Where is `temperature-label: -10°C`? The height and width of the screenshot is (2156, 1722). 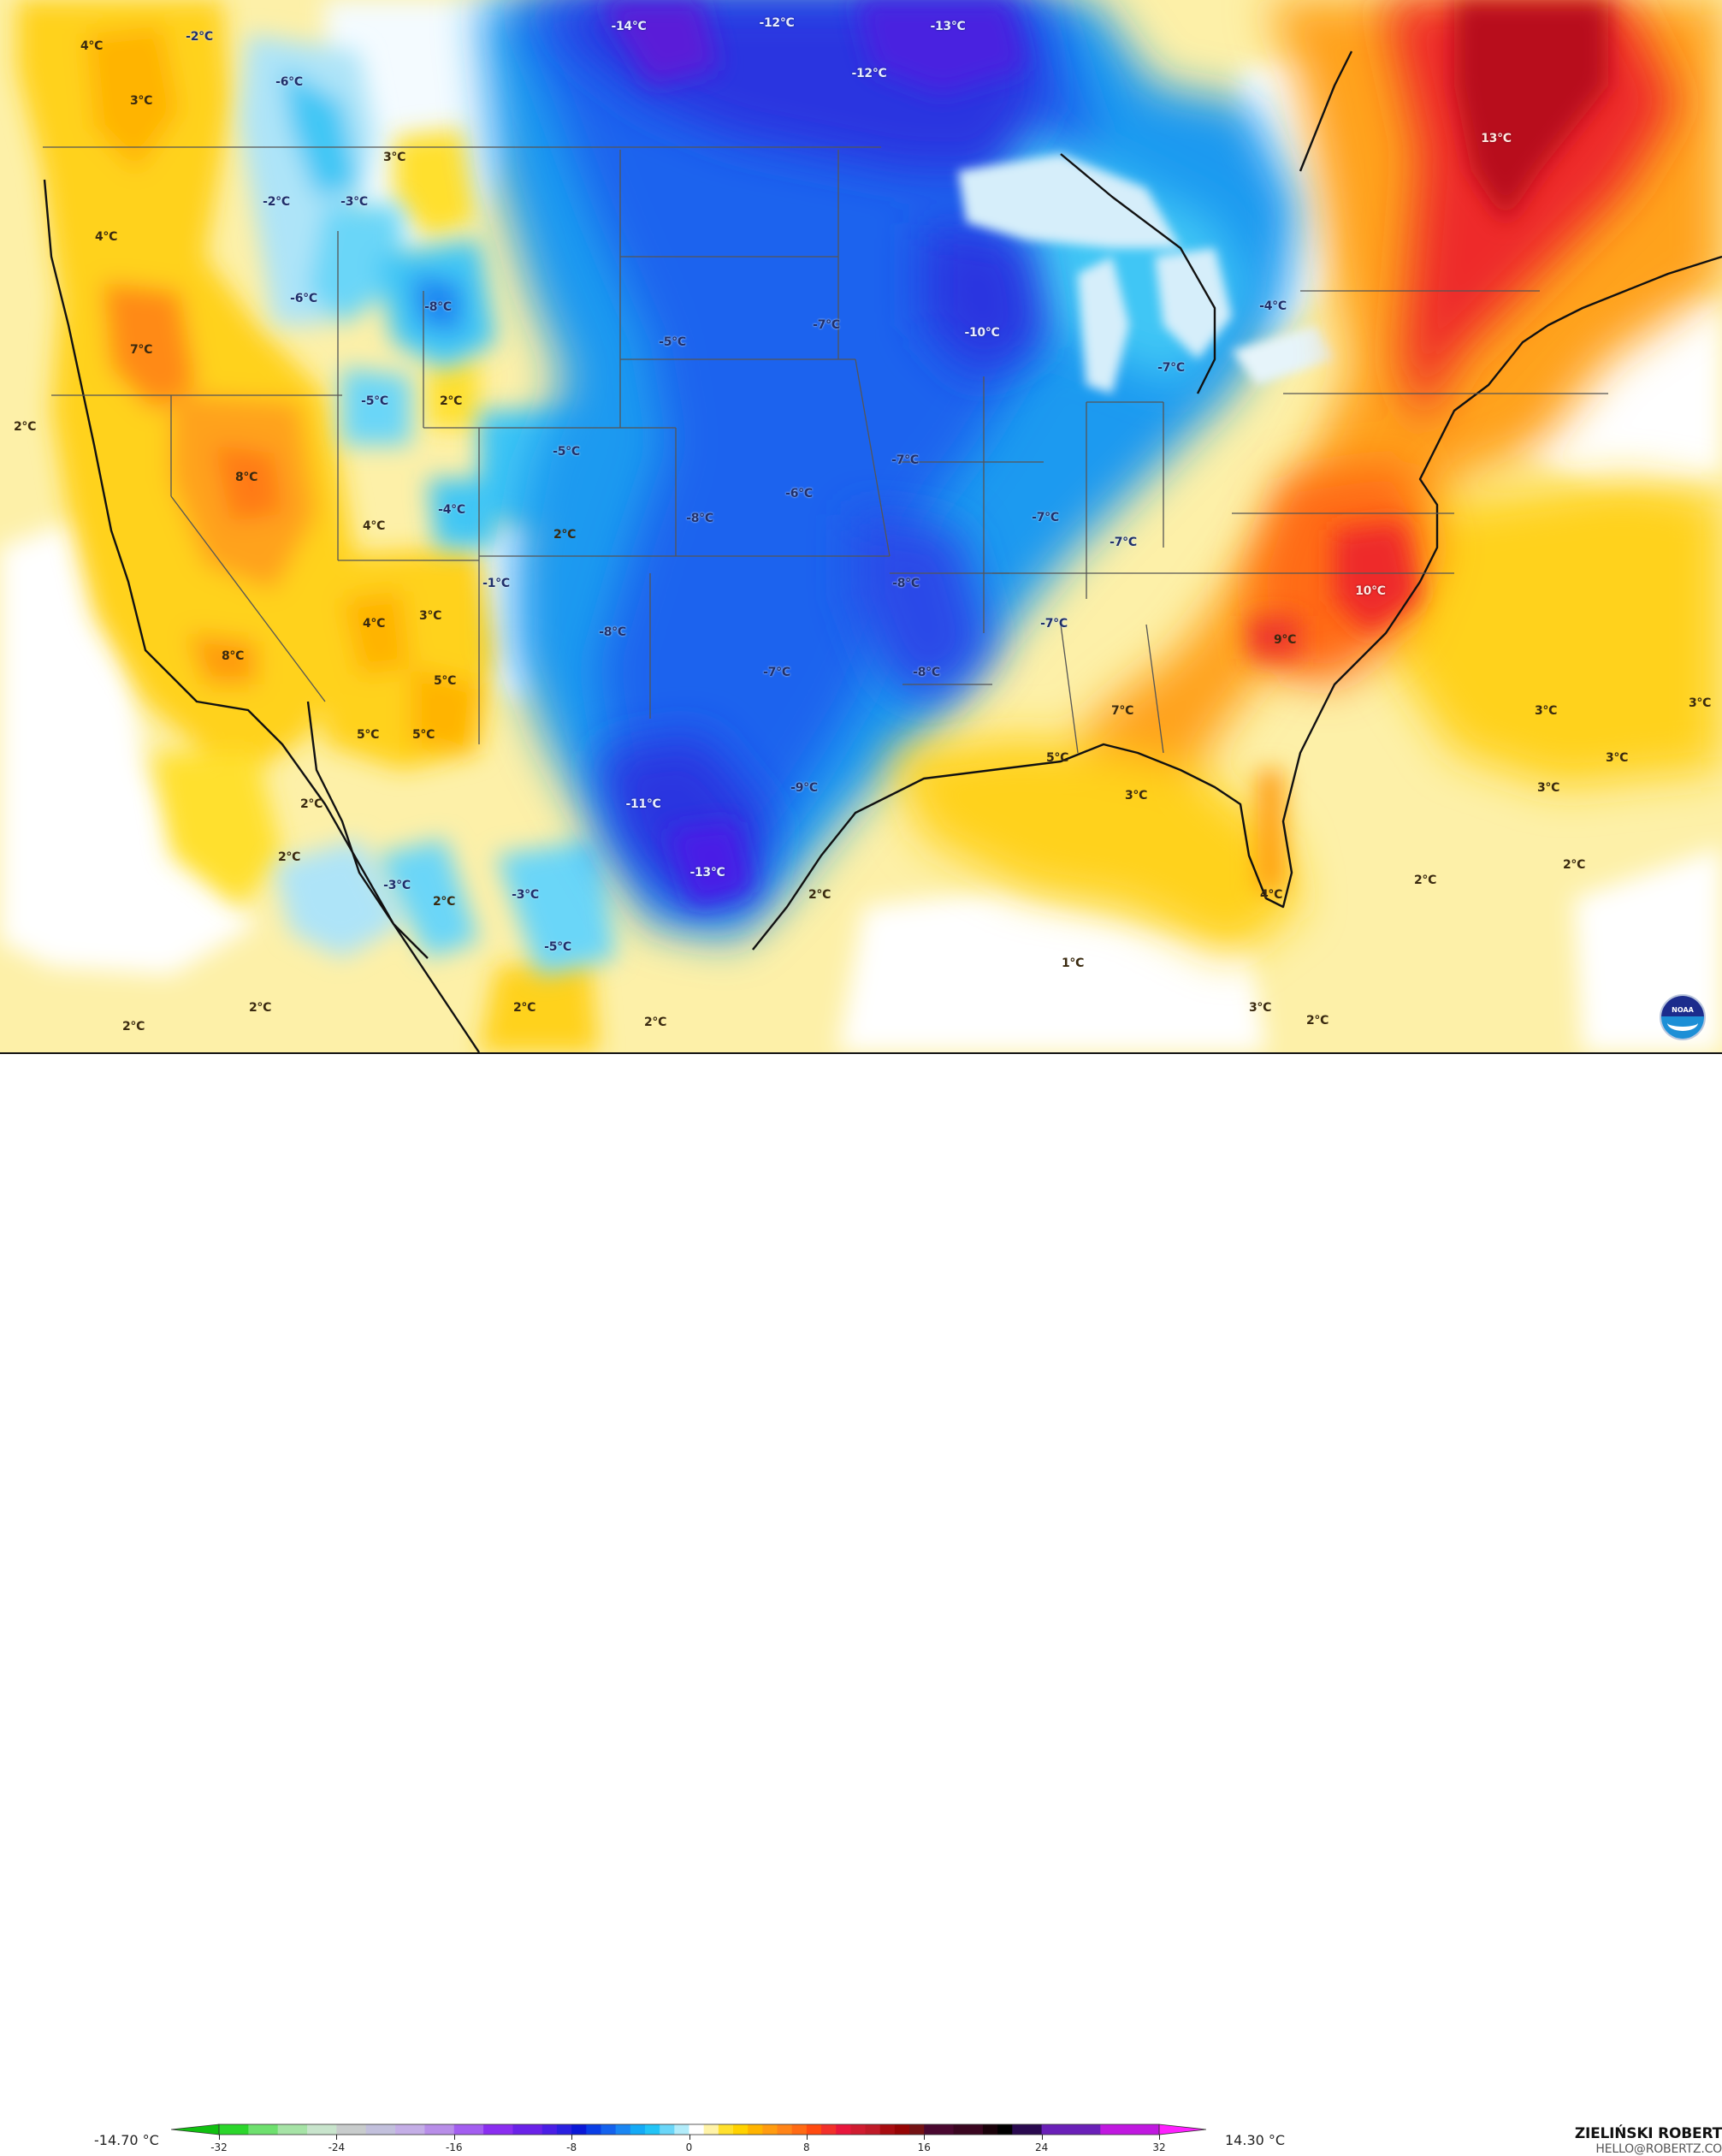 temperature-label: -10°C is located at coordinates (982, 333).